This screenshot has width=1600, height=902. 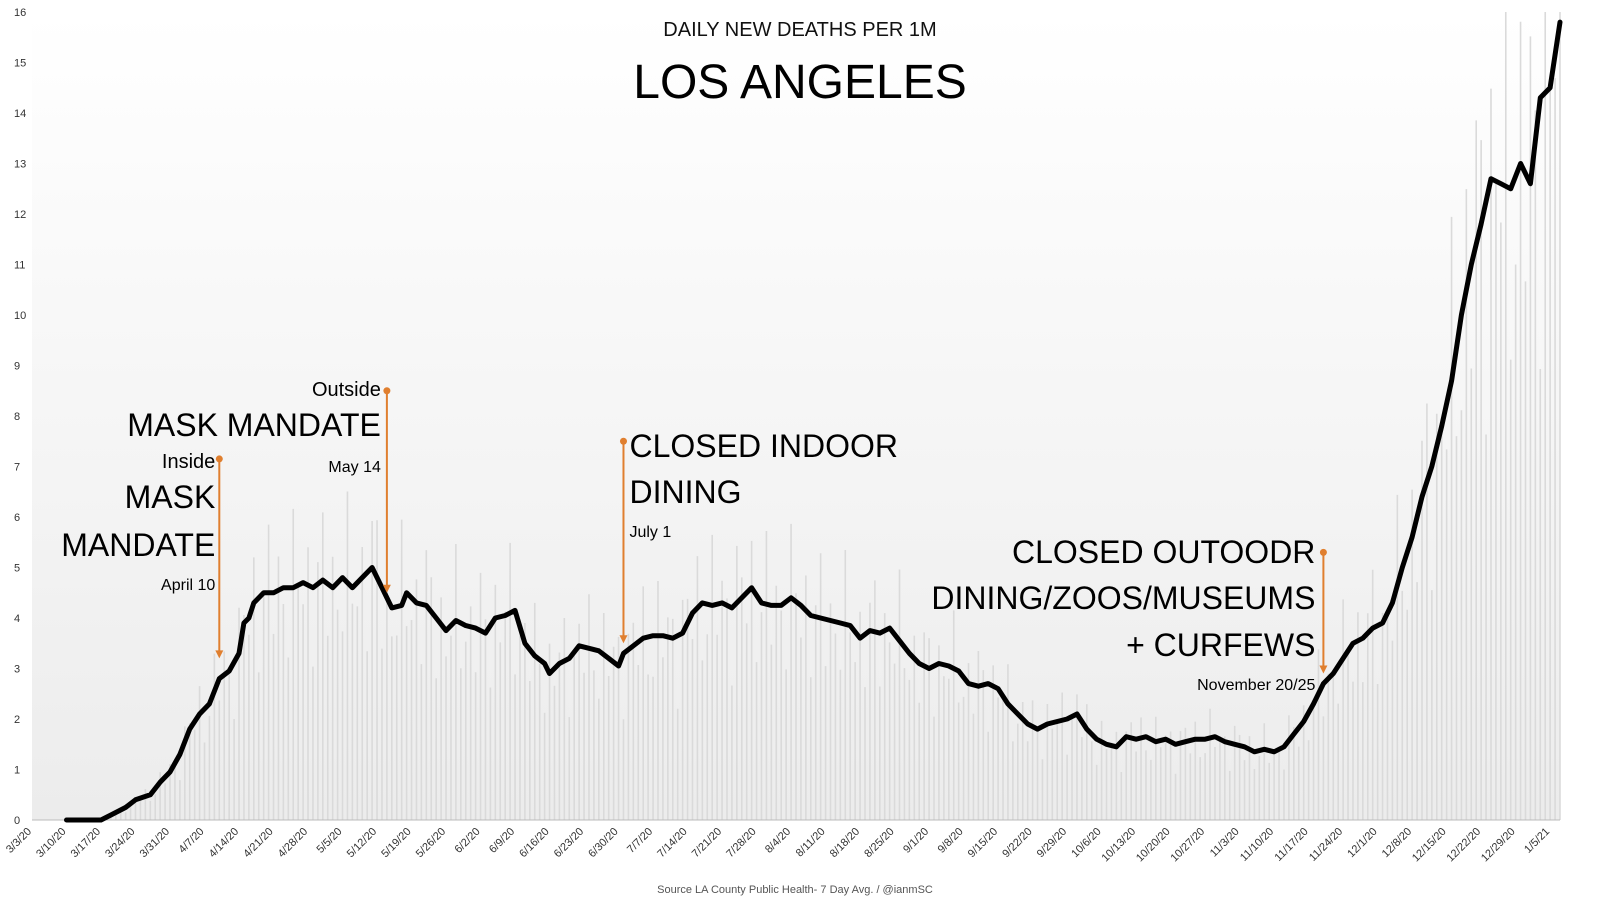 I want to click on x-tick-label: 4/7/20, so click(x=192, y=841).